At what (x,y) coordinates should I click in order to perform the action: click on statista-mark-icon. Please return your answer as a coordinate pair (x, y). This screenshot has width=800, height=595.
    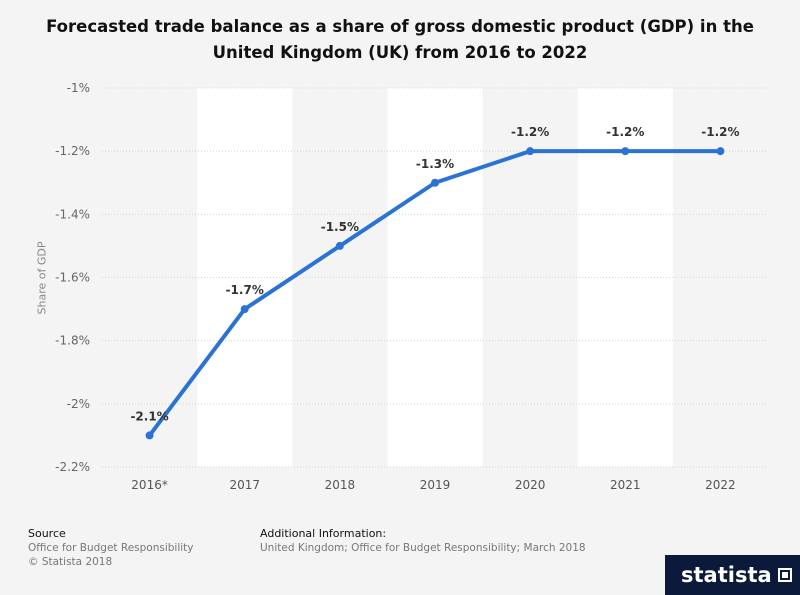
    Looking at the image, I should click on (784, 575).